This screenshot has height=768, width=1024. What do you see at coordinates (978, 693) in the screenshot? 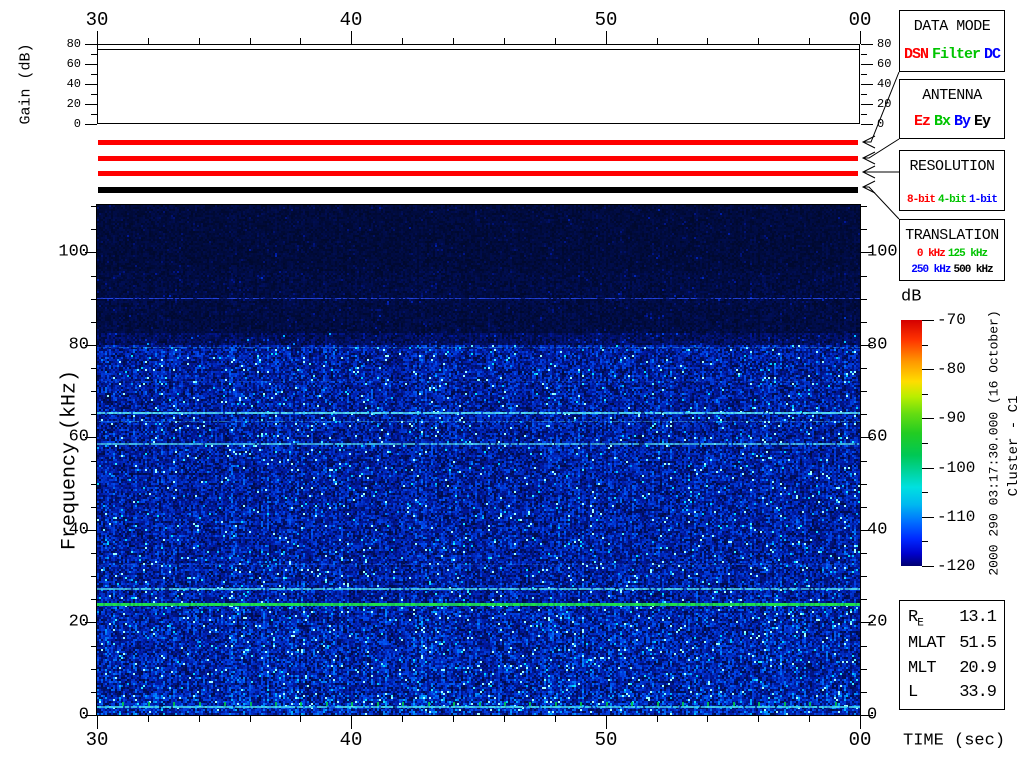
I see `ephemeris-value: 33.9` at bounding box center [978, 693].